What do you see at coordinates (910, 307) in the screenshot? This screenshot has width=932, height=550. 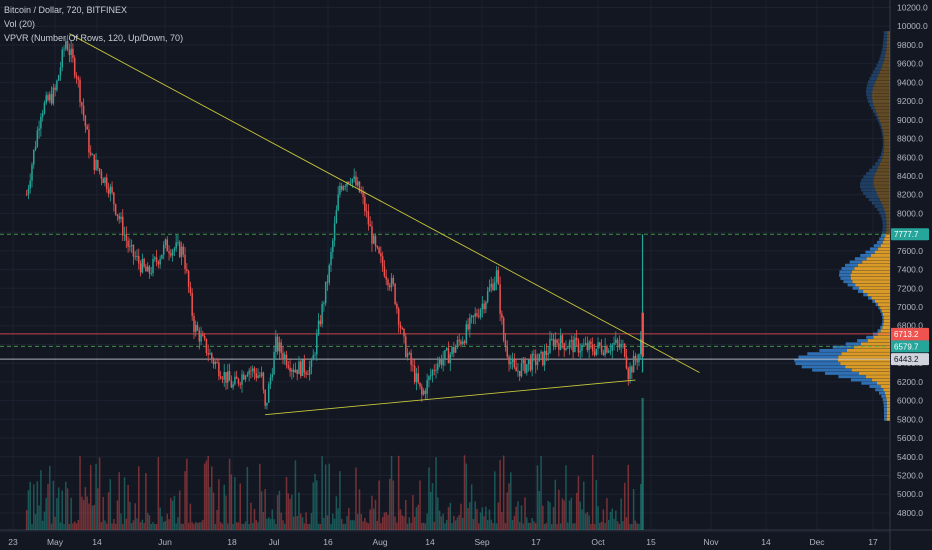 I see `price-tick-label: 7000.0` at bounding box center [910, 307].